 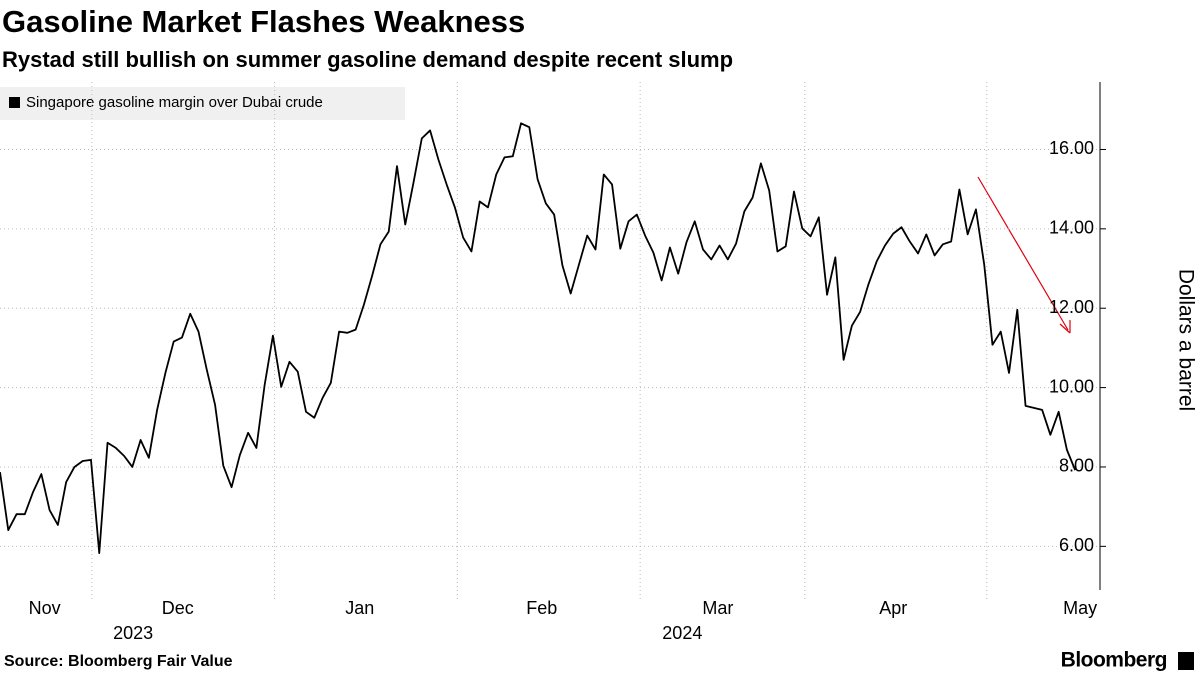 I want to click on chart-title: Gasoline Market Flashes Weakness, so click(x=263, y=21).